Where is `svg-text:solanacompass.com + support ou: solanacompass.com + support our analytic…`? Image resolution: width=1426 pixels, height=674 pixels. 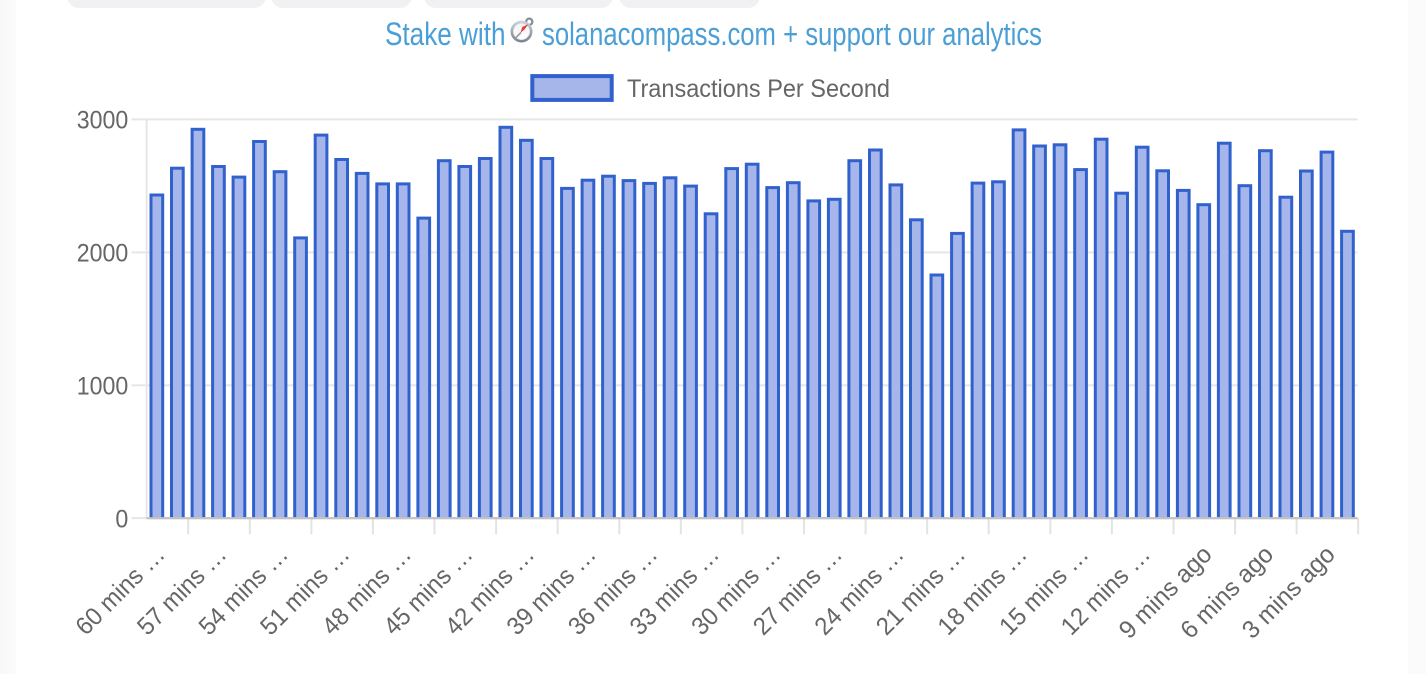
svg-text:solanacompass.com + support ou: solanacompass.com + support our analytic… is located at coordinates (792, 34).